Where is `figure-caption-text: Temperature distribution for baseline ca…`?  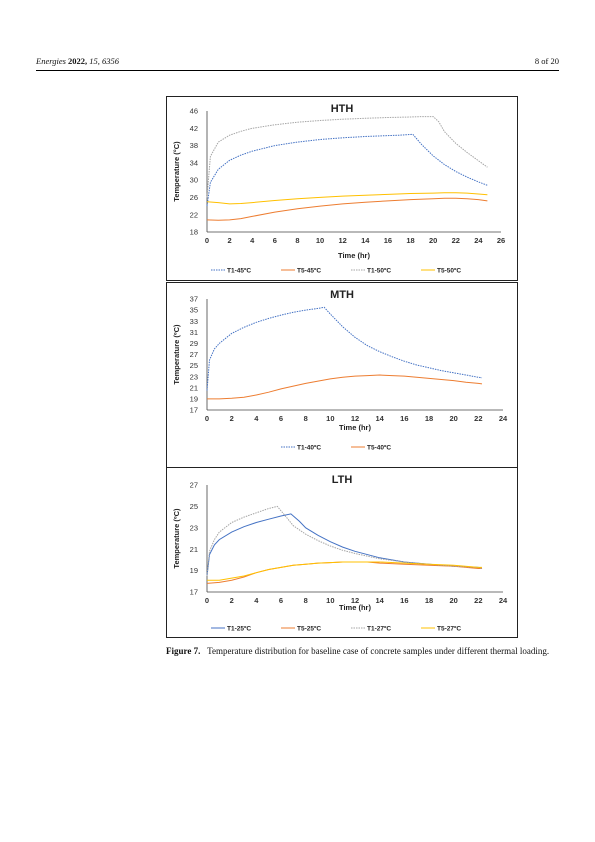 figure-caption-text: Temperature distribution for baseline ca… is located at coordinates (378, 651).